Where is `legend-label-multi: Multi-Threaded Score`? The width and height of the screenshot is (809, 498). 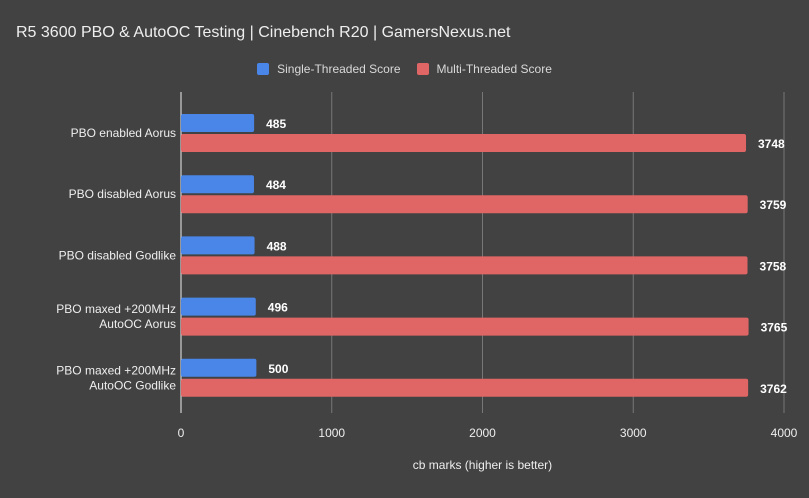
legend-label-multi: Multi-Threaded Score is located at coordinates (494, 69).